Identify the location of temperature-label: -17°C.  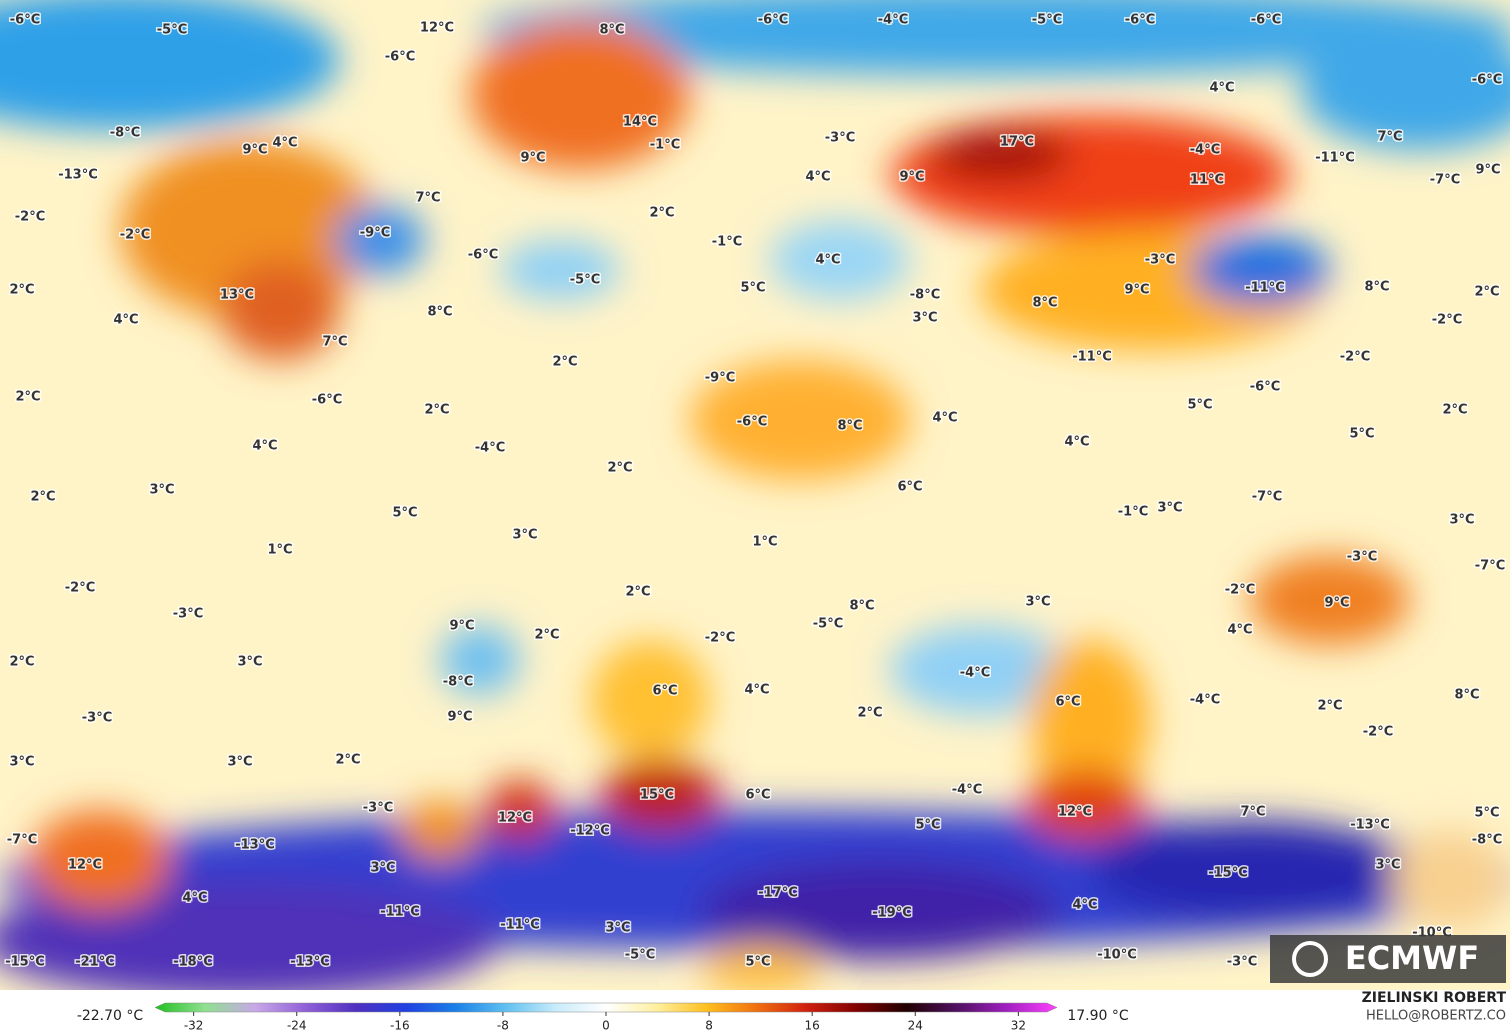
(778, 893).